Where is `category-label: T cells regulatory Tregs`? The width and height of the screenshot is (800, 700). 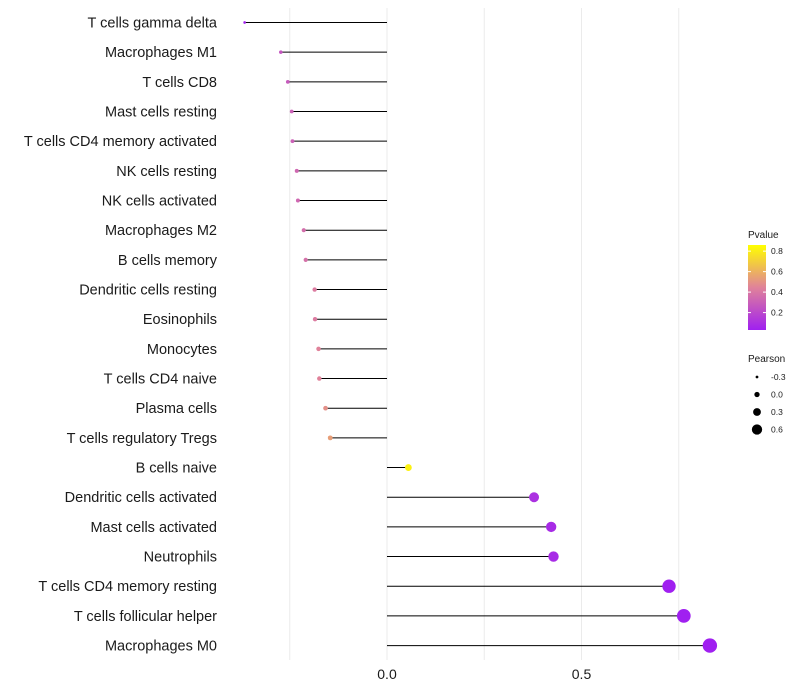
category-label: T cells regulatory Tregs is located at coordinates (142, 439).